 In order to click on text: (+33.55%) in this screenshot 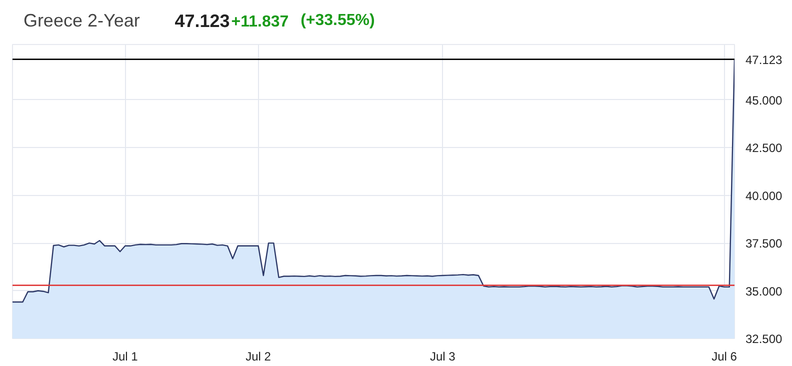, I will do `click(337, 20)`.